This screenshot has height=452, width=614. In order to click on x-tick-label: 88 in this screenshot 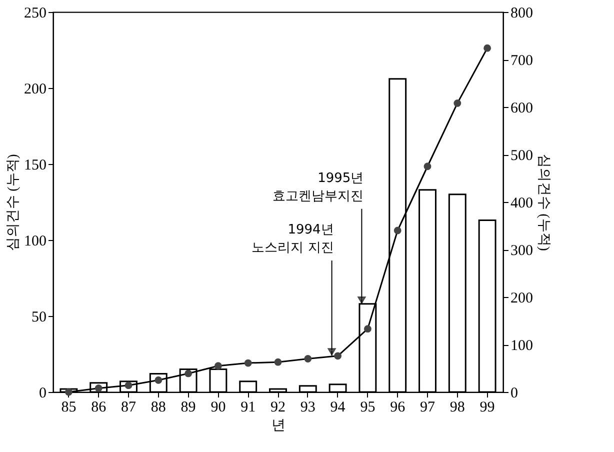, I will do `click(158, 408)`.